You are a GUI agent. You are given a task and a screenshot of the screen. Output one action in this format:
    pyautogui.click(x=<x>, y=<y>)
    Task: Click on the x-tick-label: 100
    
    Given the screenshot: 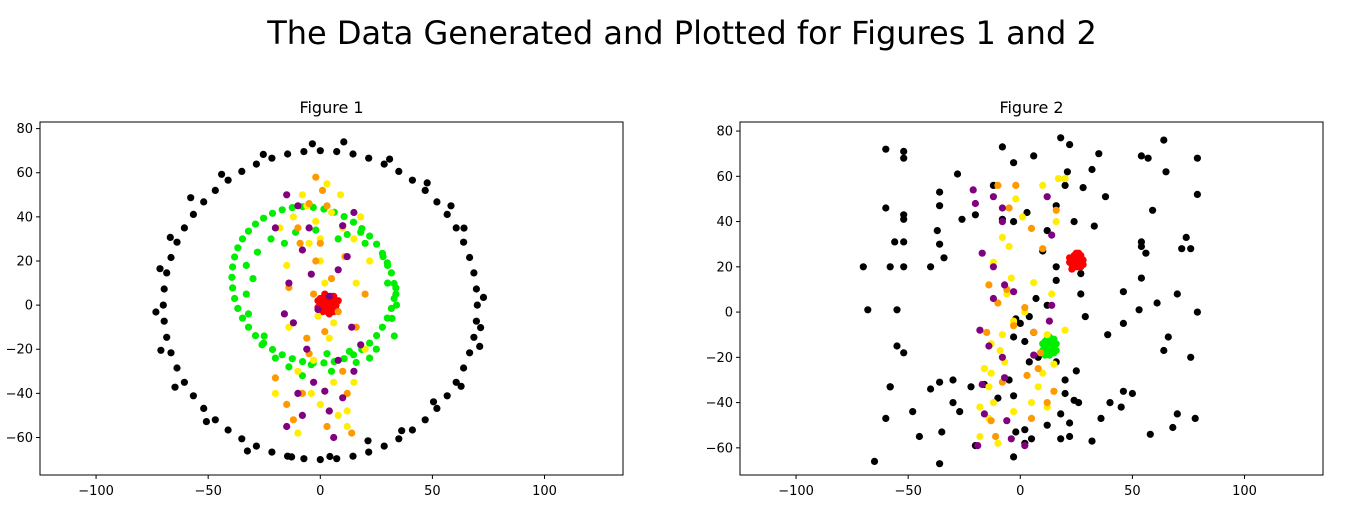 What is the action you would take?
    pyautogui.click(x=544, y=491)
    